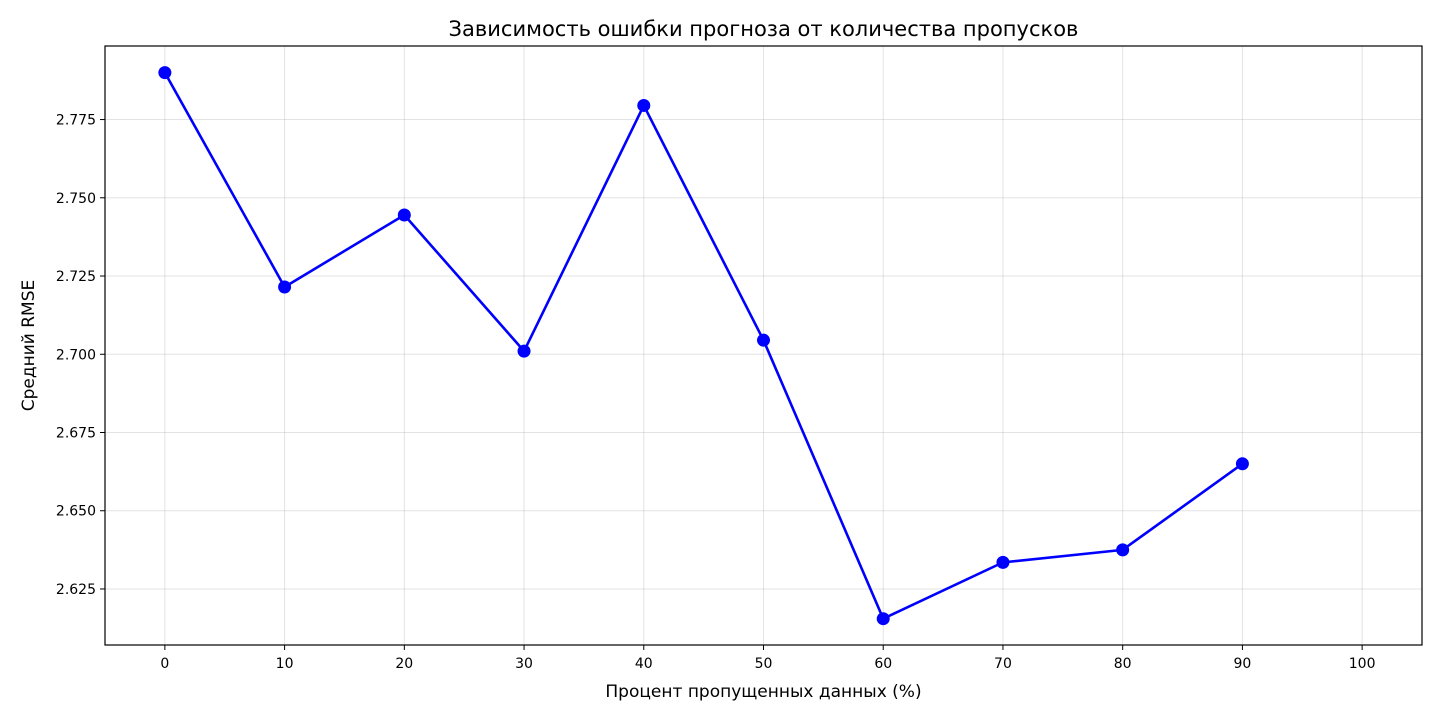  Describe the element at coordinates (285, 664) in the screenshot. I see `x-tick-label: 10` at that location.